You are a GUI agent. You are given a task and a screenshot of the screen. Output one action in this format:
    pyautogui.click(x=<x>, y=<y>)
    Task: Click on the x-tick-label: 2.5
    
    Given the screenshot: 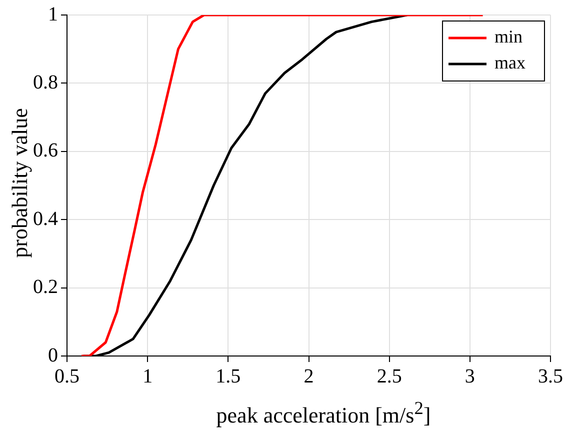 What is the action you would take?
    pyautogui.click(x=389, y=376)
    